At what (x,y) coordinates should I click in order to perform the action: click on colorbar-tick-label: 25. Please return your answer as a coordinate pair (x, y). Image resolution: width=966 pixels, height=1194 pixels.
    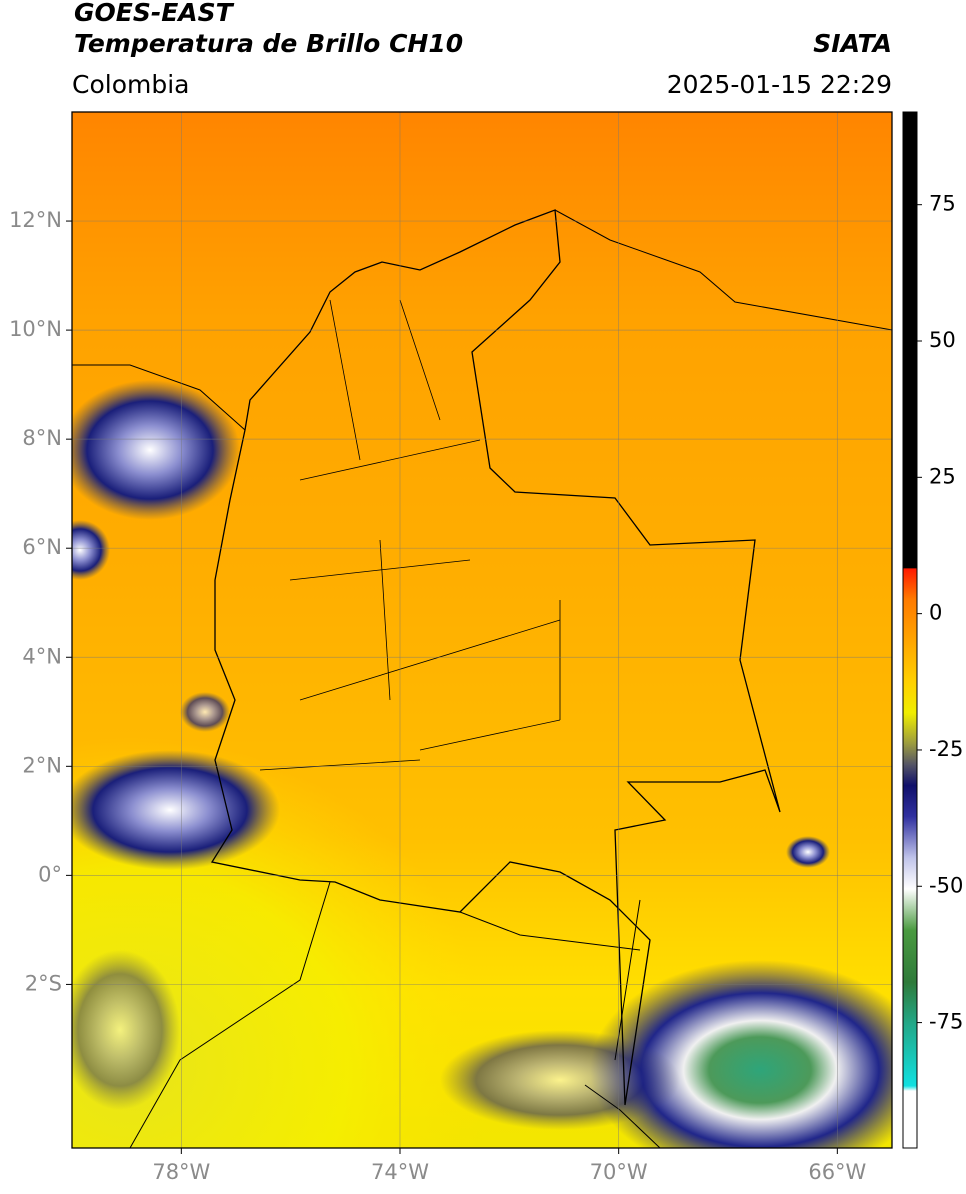
    Looking at the image, I should click on (942, 476).